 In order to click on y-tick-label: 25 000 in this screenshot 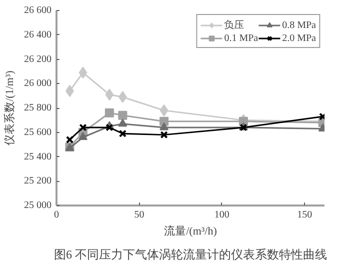, I will do `click(38, 205)`.